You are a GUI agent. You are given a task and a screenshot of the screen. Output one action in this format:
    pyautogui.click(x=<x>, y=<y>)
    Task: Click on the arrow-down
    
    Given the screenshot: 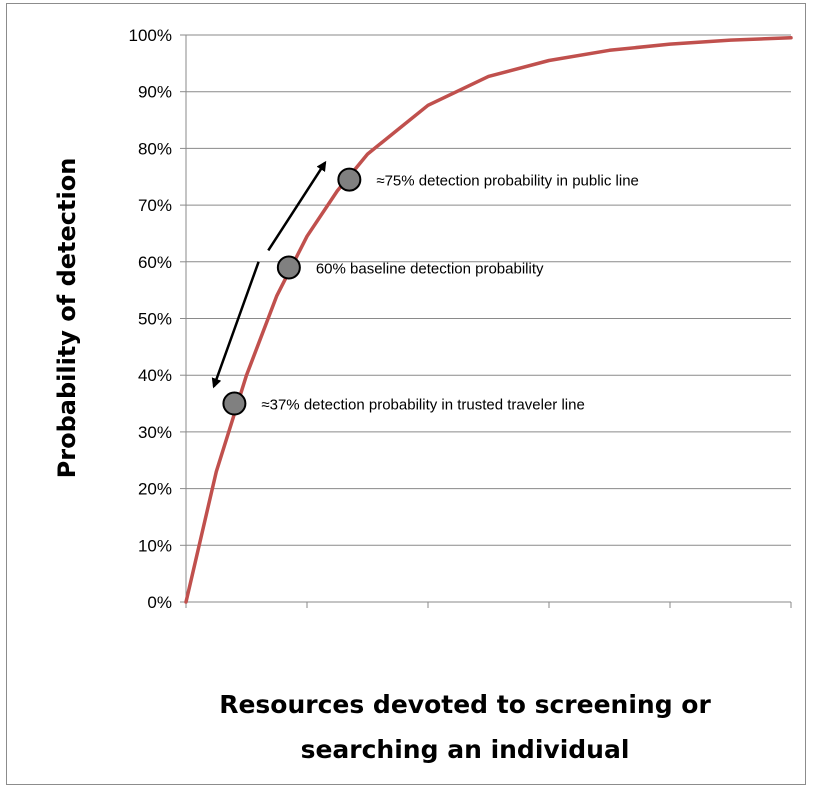 What is the action you would take?
    pyautogui.click(x=235, y=325)
    